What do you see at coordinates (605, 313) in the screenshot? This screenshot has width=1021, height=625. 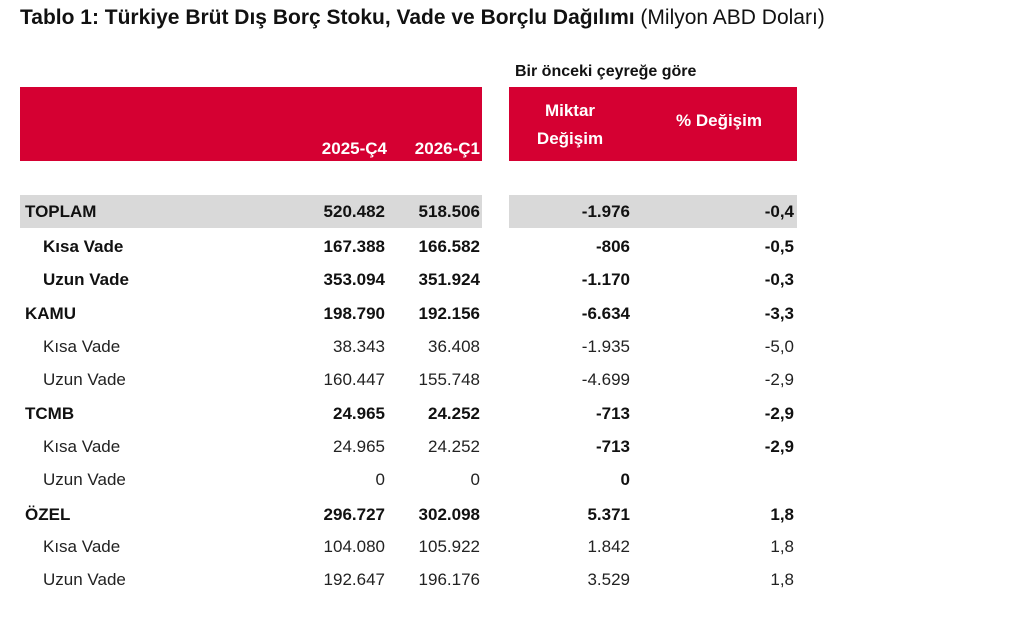 I see `cell-amount-change: -6.634` at bounding box center [605, 313].